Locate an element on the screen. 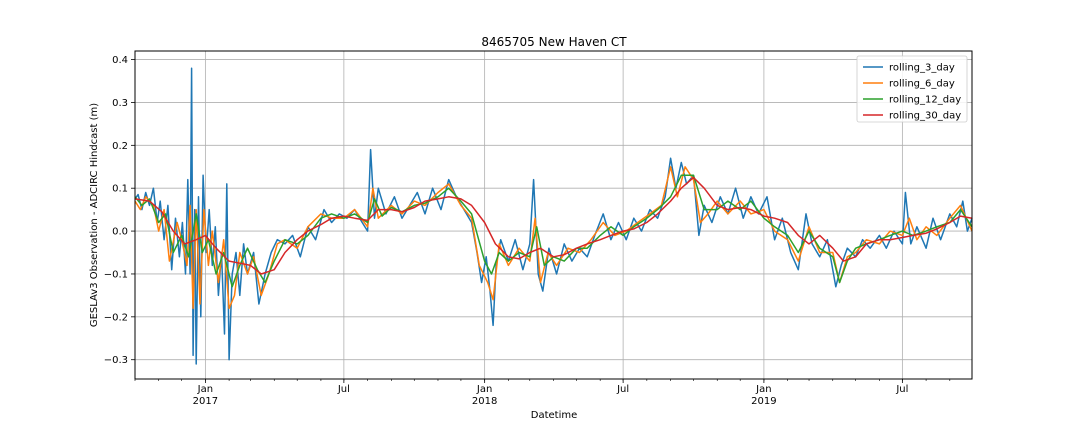 The width and height of the screenshot is (1080, 432). x-tick-year-label: 2018 is located at coordinates (484, 401).